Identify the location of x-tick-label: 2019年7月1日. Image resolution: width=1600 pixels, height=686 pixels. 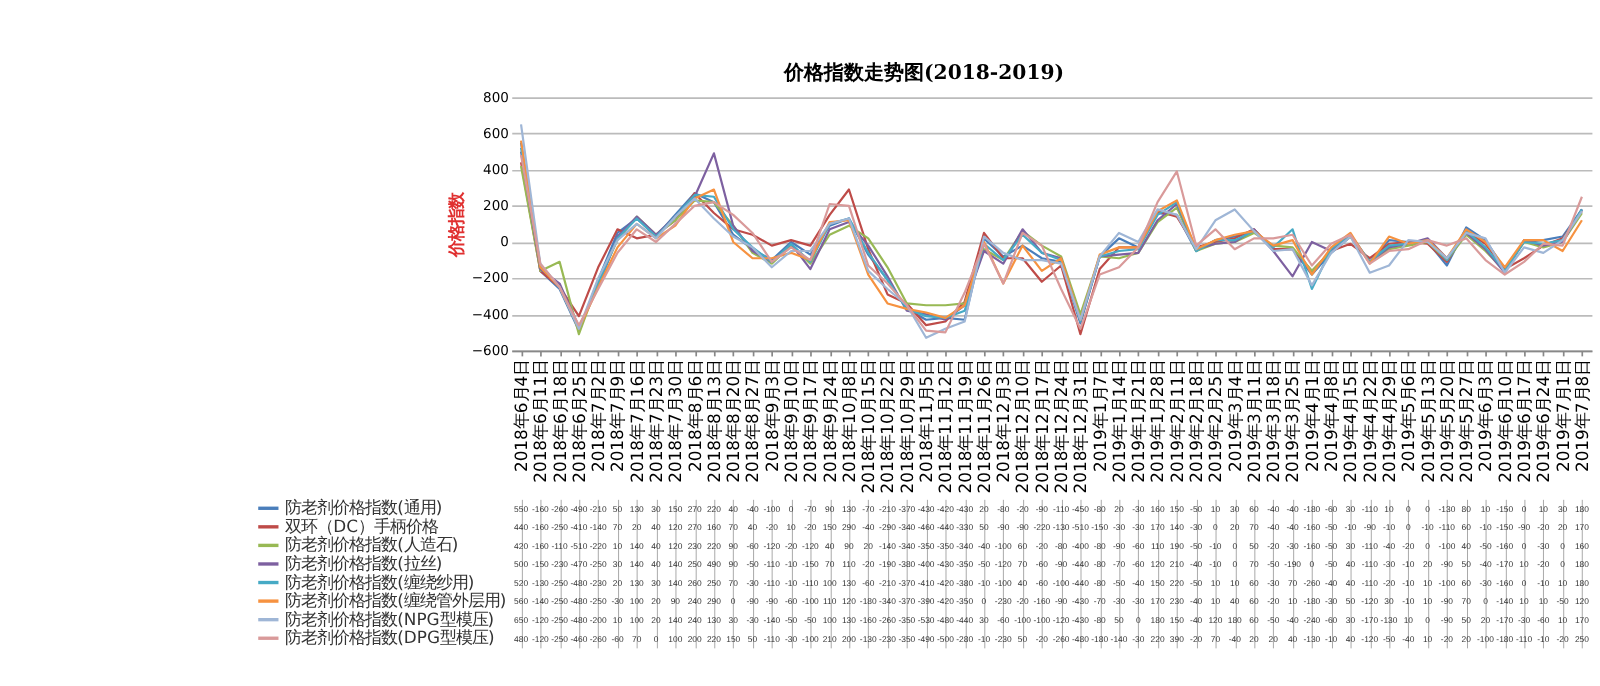
(1562, 416).